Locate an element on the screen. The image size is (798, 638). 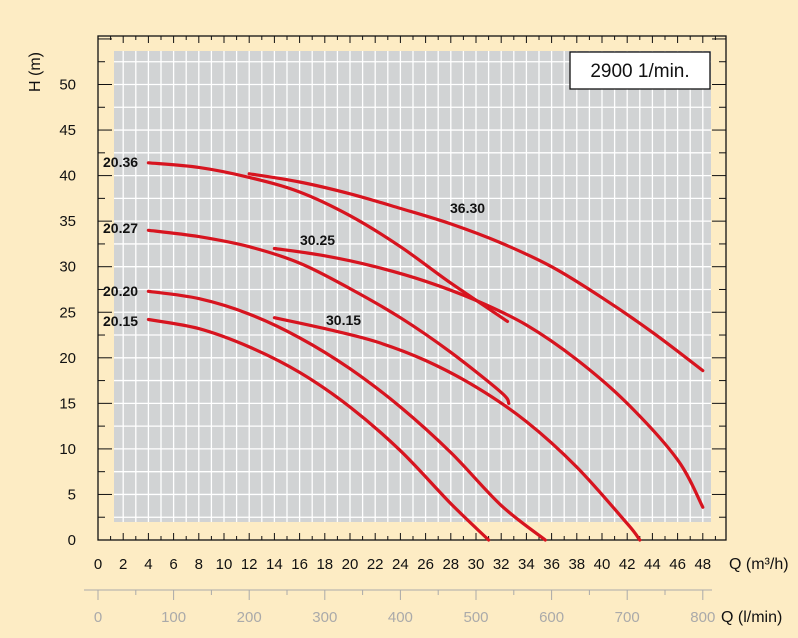
x-tick-label: 46 is located at coordinates (677, 564).